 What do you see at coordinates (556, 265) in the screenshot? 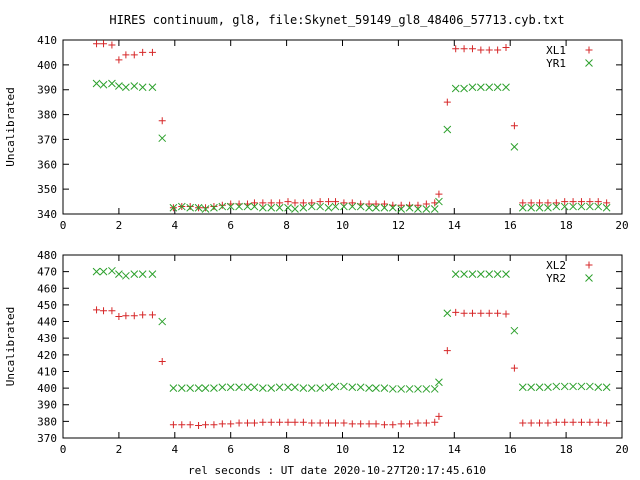
I see `legend-label: XL2` at bounding box center [556, 265].